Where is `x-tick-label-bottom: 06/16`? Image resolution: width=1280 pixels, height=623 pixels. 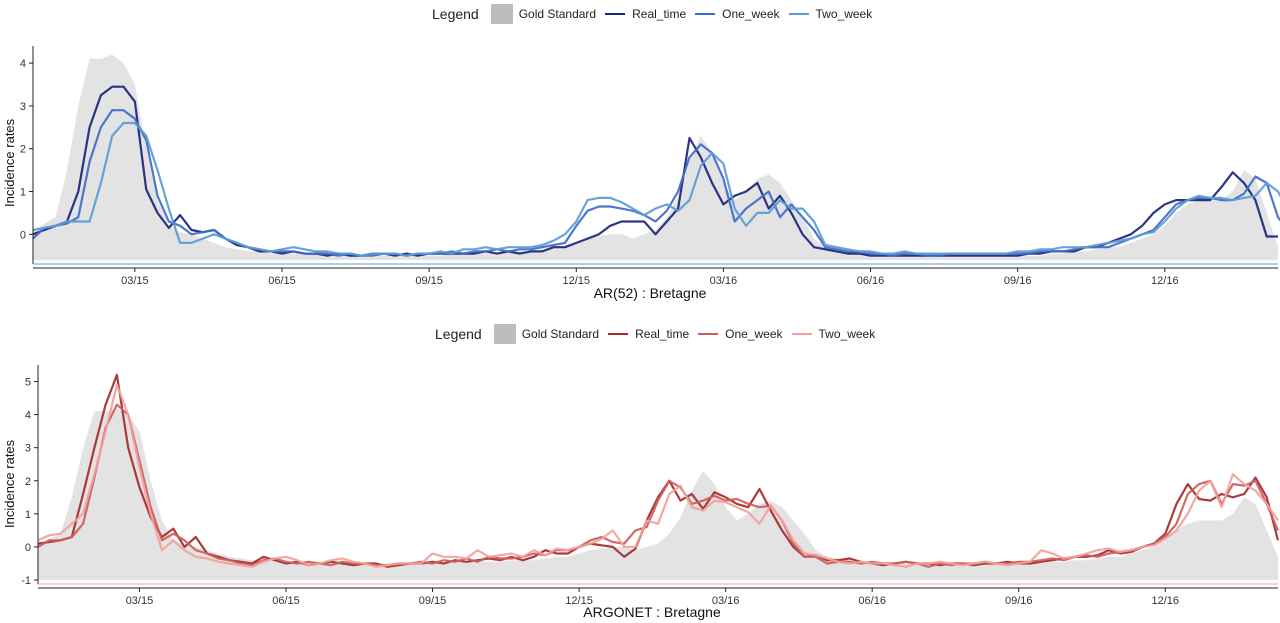
x-tick-label-bottom: 06/16 is located at coordinates (872, 601).